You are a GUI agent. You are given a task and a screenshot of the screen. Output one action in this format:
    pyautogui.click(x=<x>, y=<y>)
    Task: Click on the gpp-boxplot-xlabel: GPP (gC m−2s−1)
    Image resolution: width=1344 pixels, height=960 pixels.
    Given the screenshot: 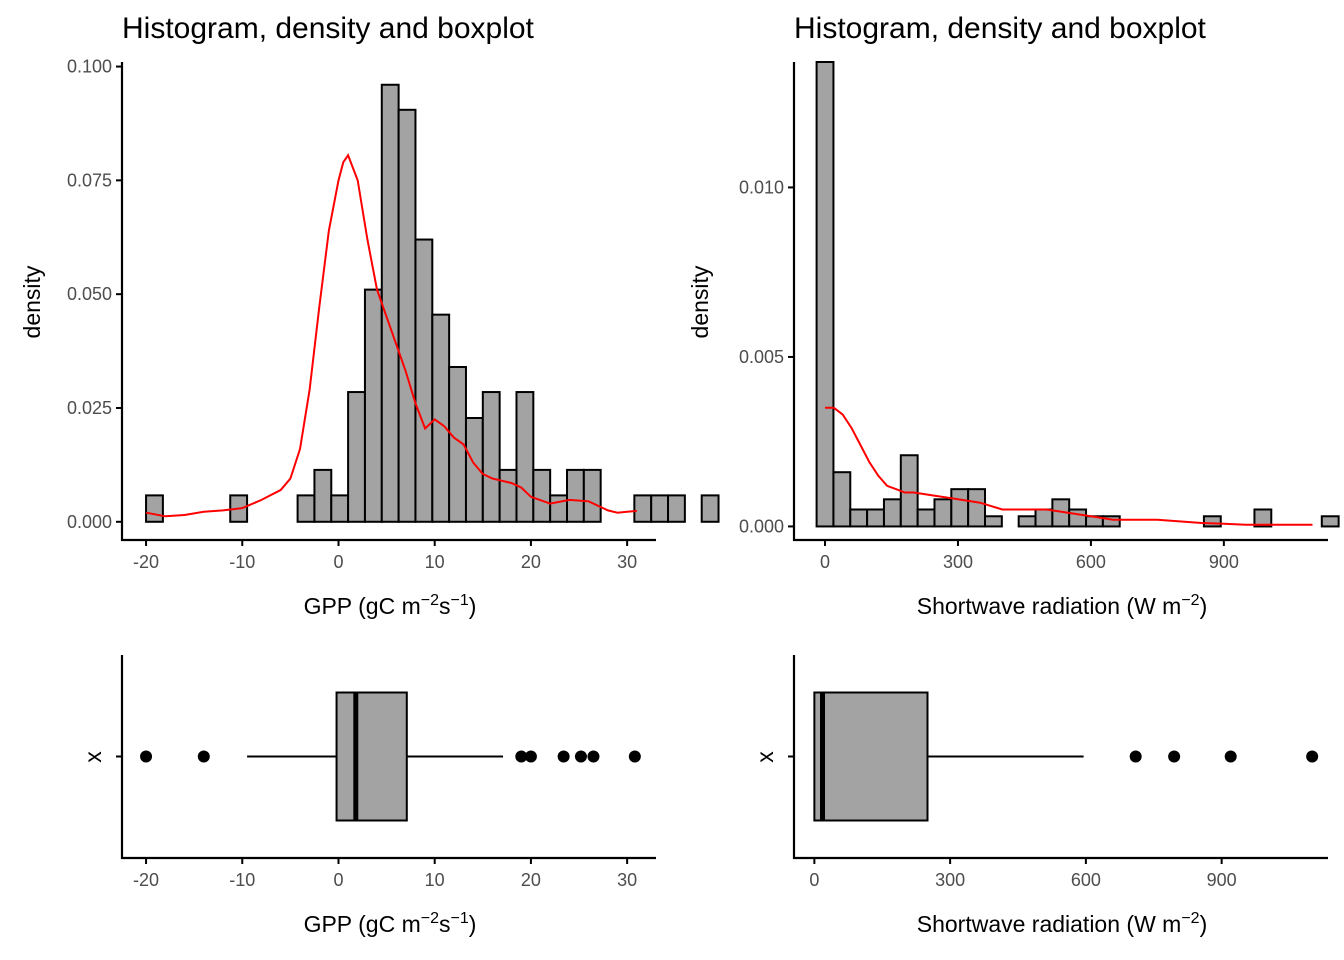 What is the action you would take?
    pyautogui.click(x=390, y=923)
    